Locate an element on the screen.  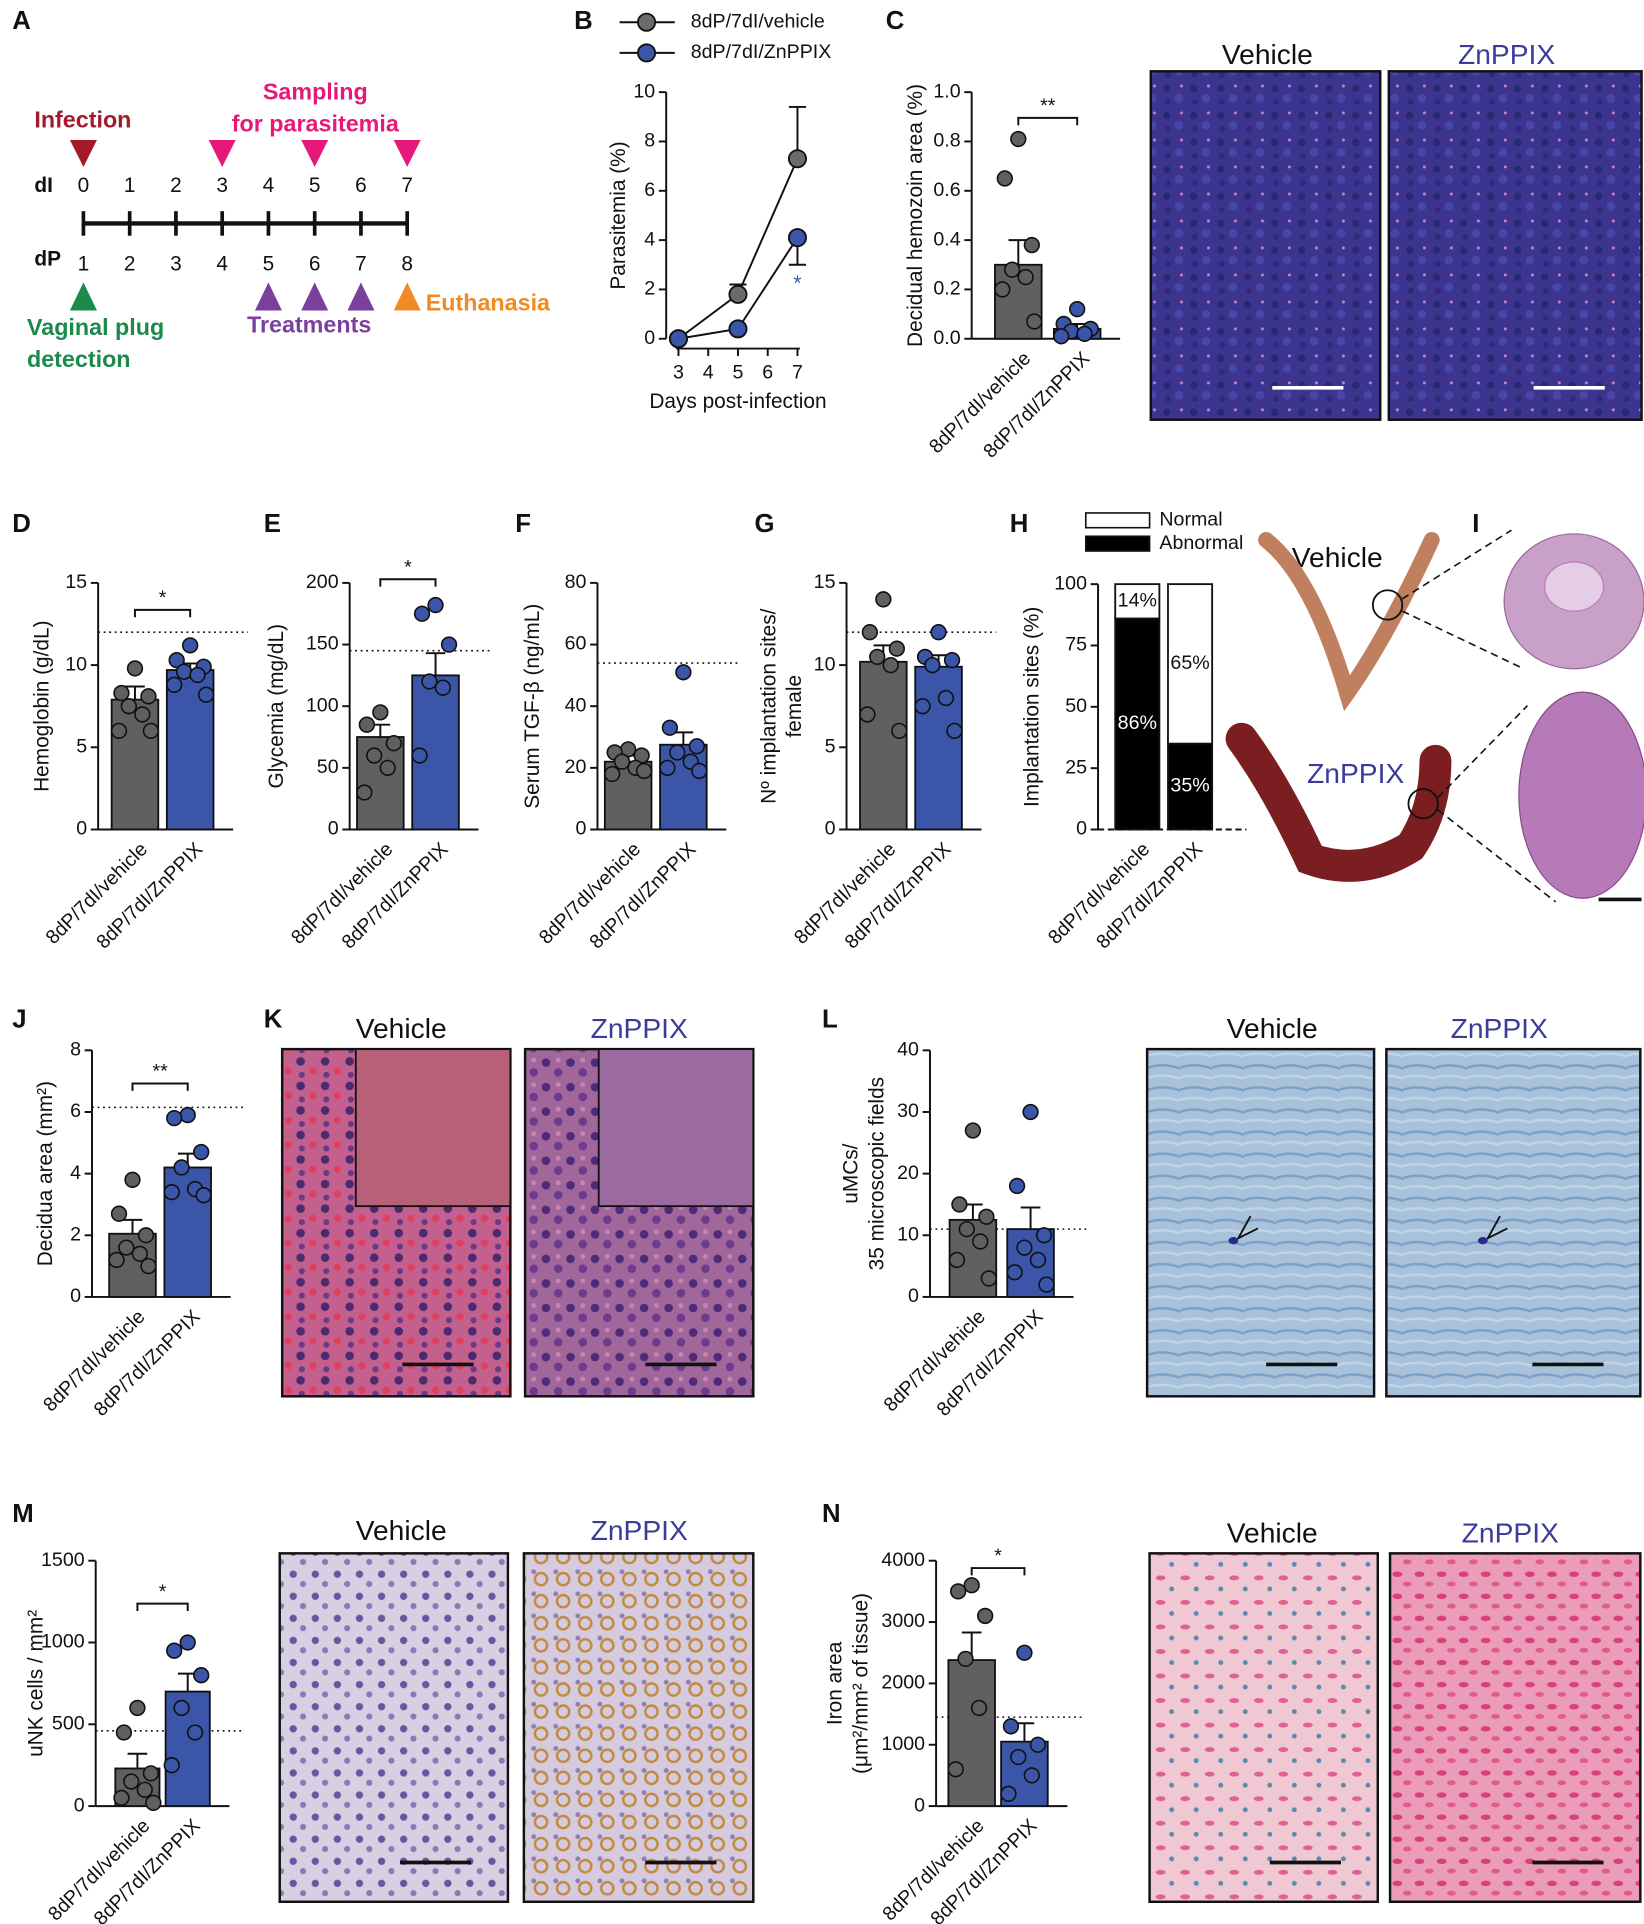
legend-swatch is located at coordinates (1117, 543).